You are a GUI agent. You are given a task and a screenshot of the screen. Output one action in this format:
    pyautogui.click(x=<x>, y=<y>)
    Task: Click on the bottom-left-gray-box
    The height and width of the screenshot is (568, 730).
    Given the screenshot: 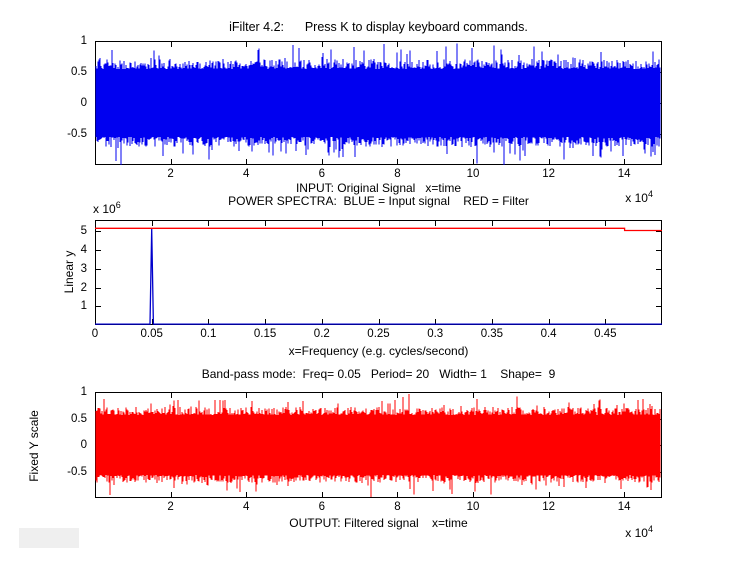 What is the action you would take?
    pyautogui.click(x=49, y=538)
    